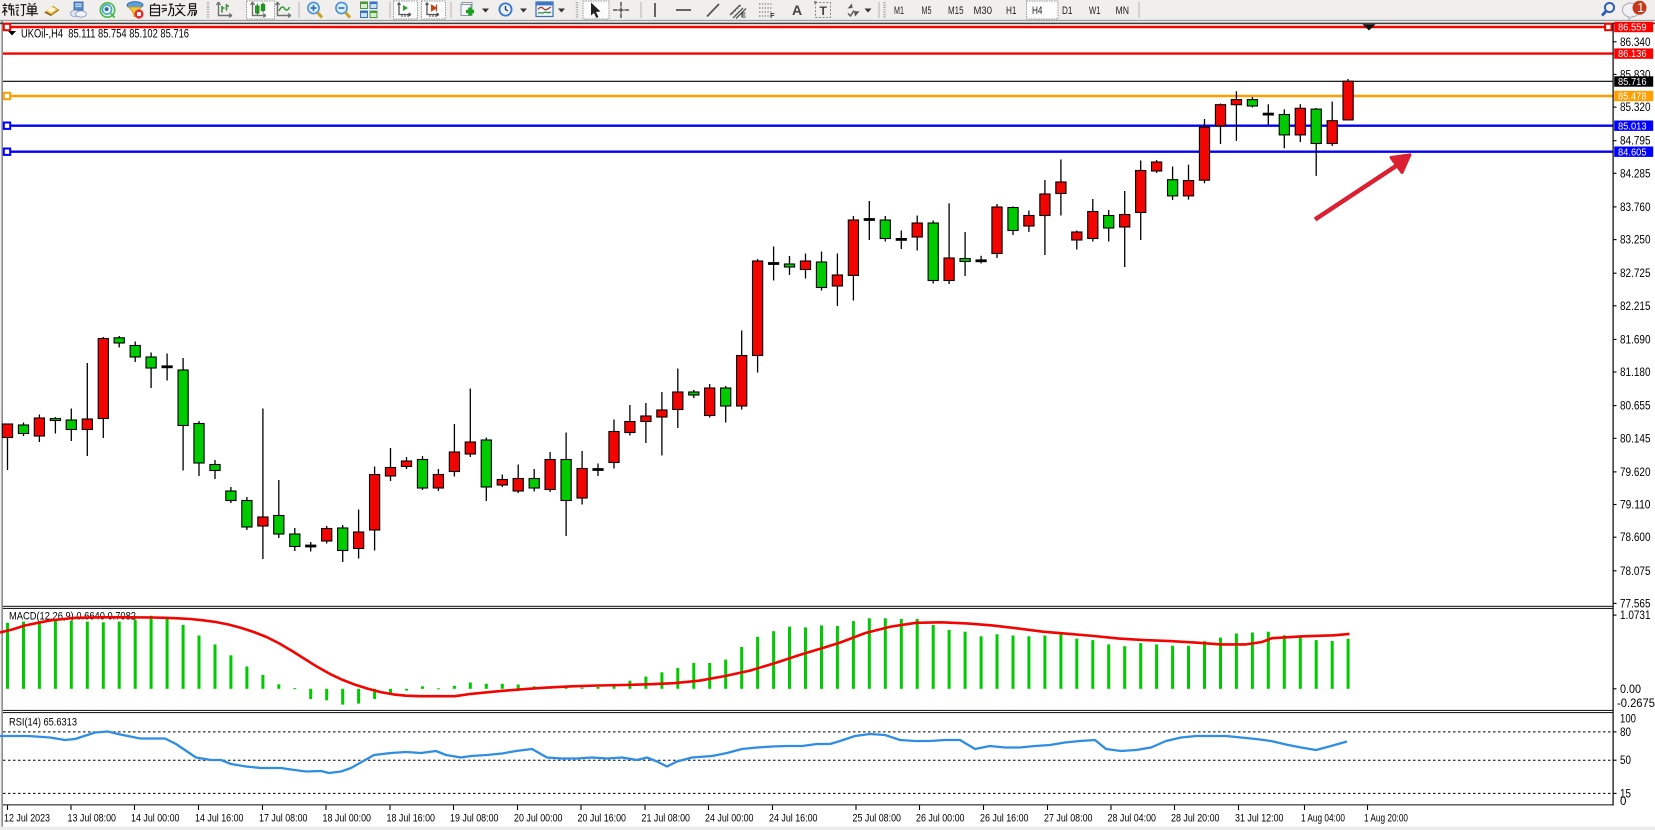 The width and height of the screenshot is (1655, 830). Describe the element at coordinates (1625, 761) in the screenshot. I see `svg-text: 50` at that location.